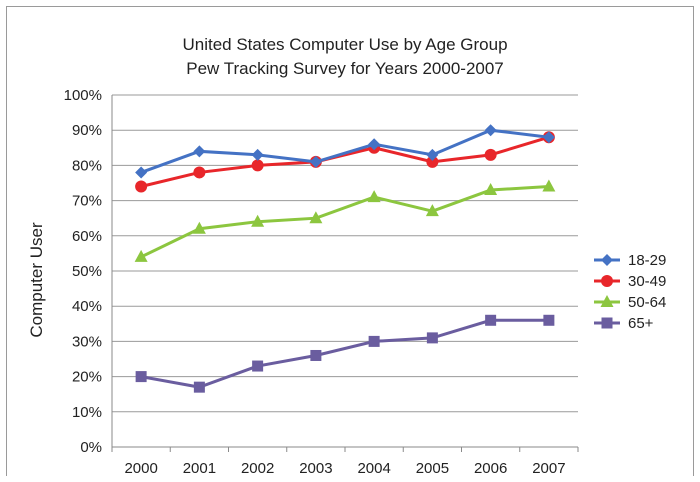 Image resolution: width=700 pixels, height=482 pixels. I want to click on y-tick-label: 60%, so click(87, 236).